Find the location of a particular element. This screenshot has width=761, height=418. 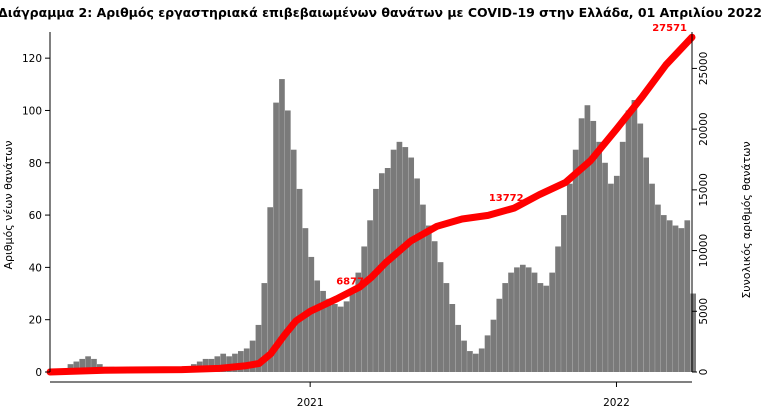

y-tick-label: 100 is located at coordinates (32, 111).